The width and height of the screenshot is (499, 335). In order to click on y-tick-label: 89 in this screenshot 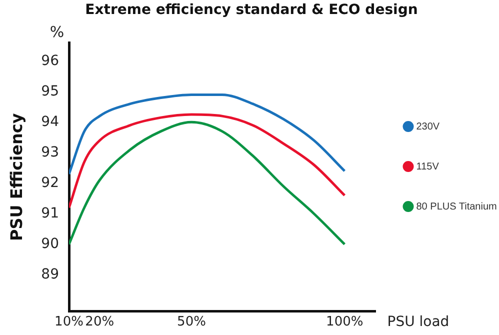, I will do `click(50, 274)`.